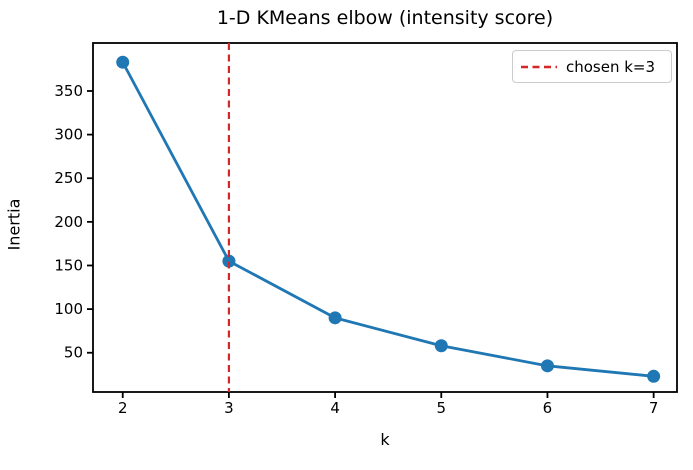 The height and width of the screenshot is (470, 693). Describe the element at coordinates (68, 222) in the screenshot. I see `y-tick-label: 200` at that location.